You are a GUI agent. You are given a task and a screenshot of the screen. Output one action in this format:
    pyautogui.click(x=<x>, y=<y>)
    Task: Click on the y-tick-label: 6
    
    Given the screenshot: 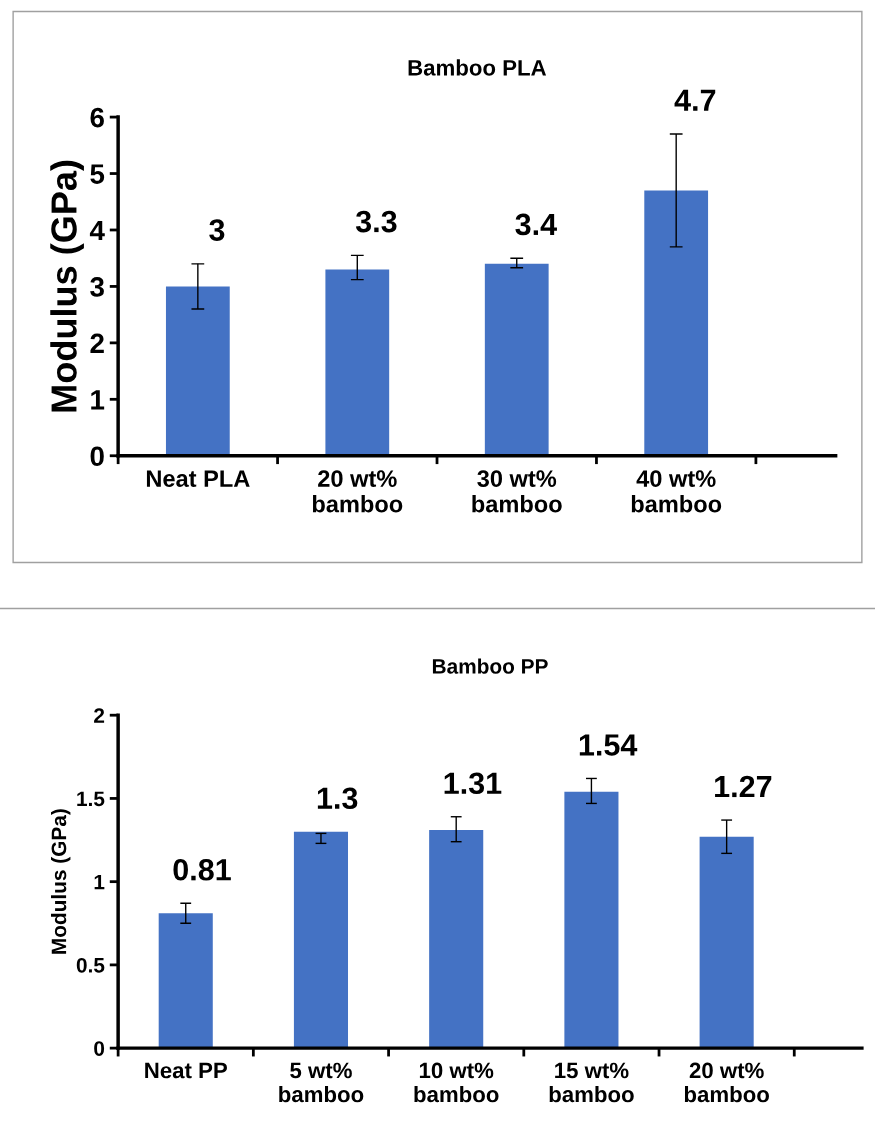 What is the action you would take?
    pyautogui.click(x=97, y=117)
    